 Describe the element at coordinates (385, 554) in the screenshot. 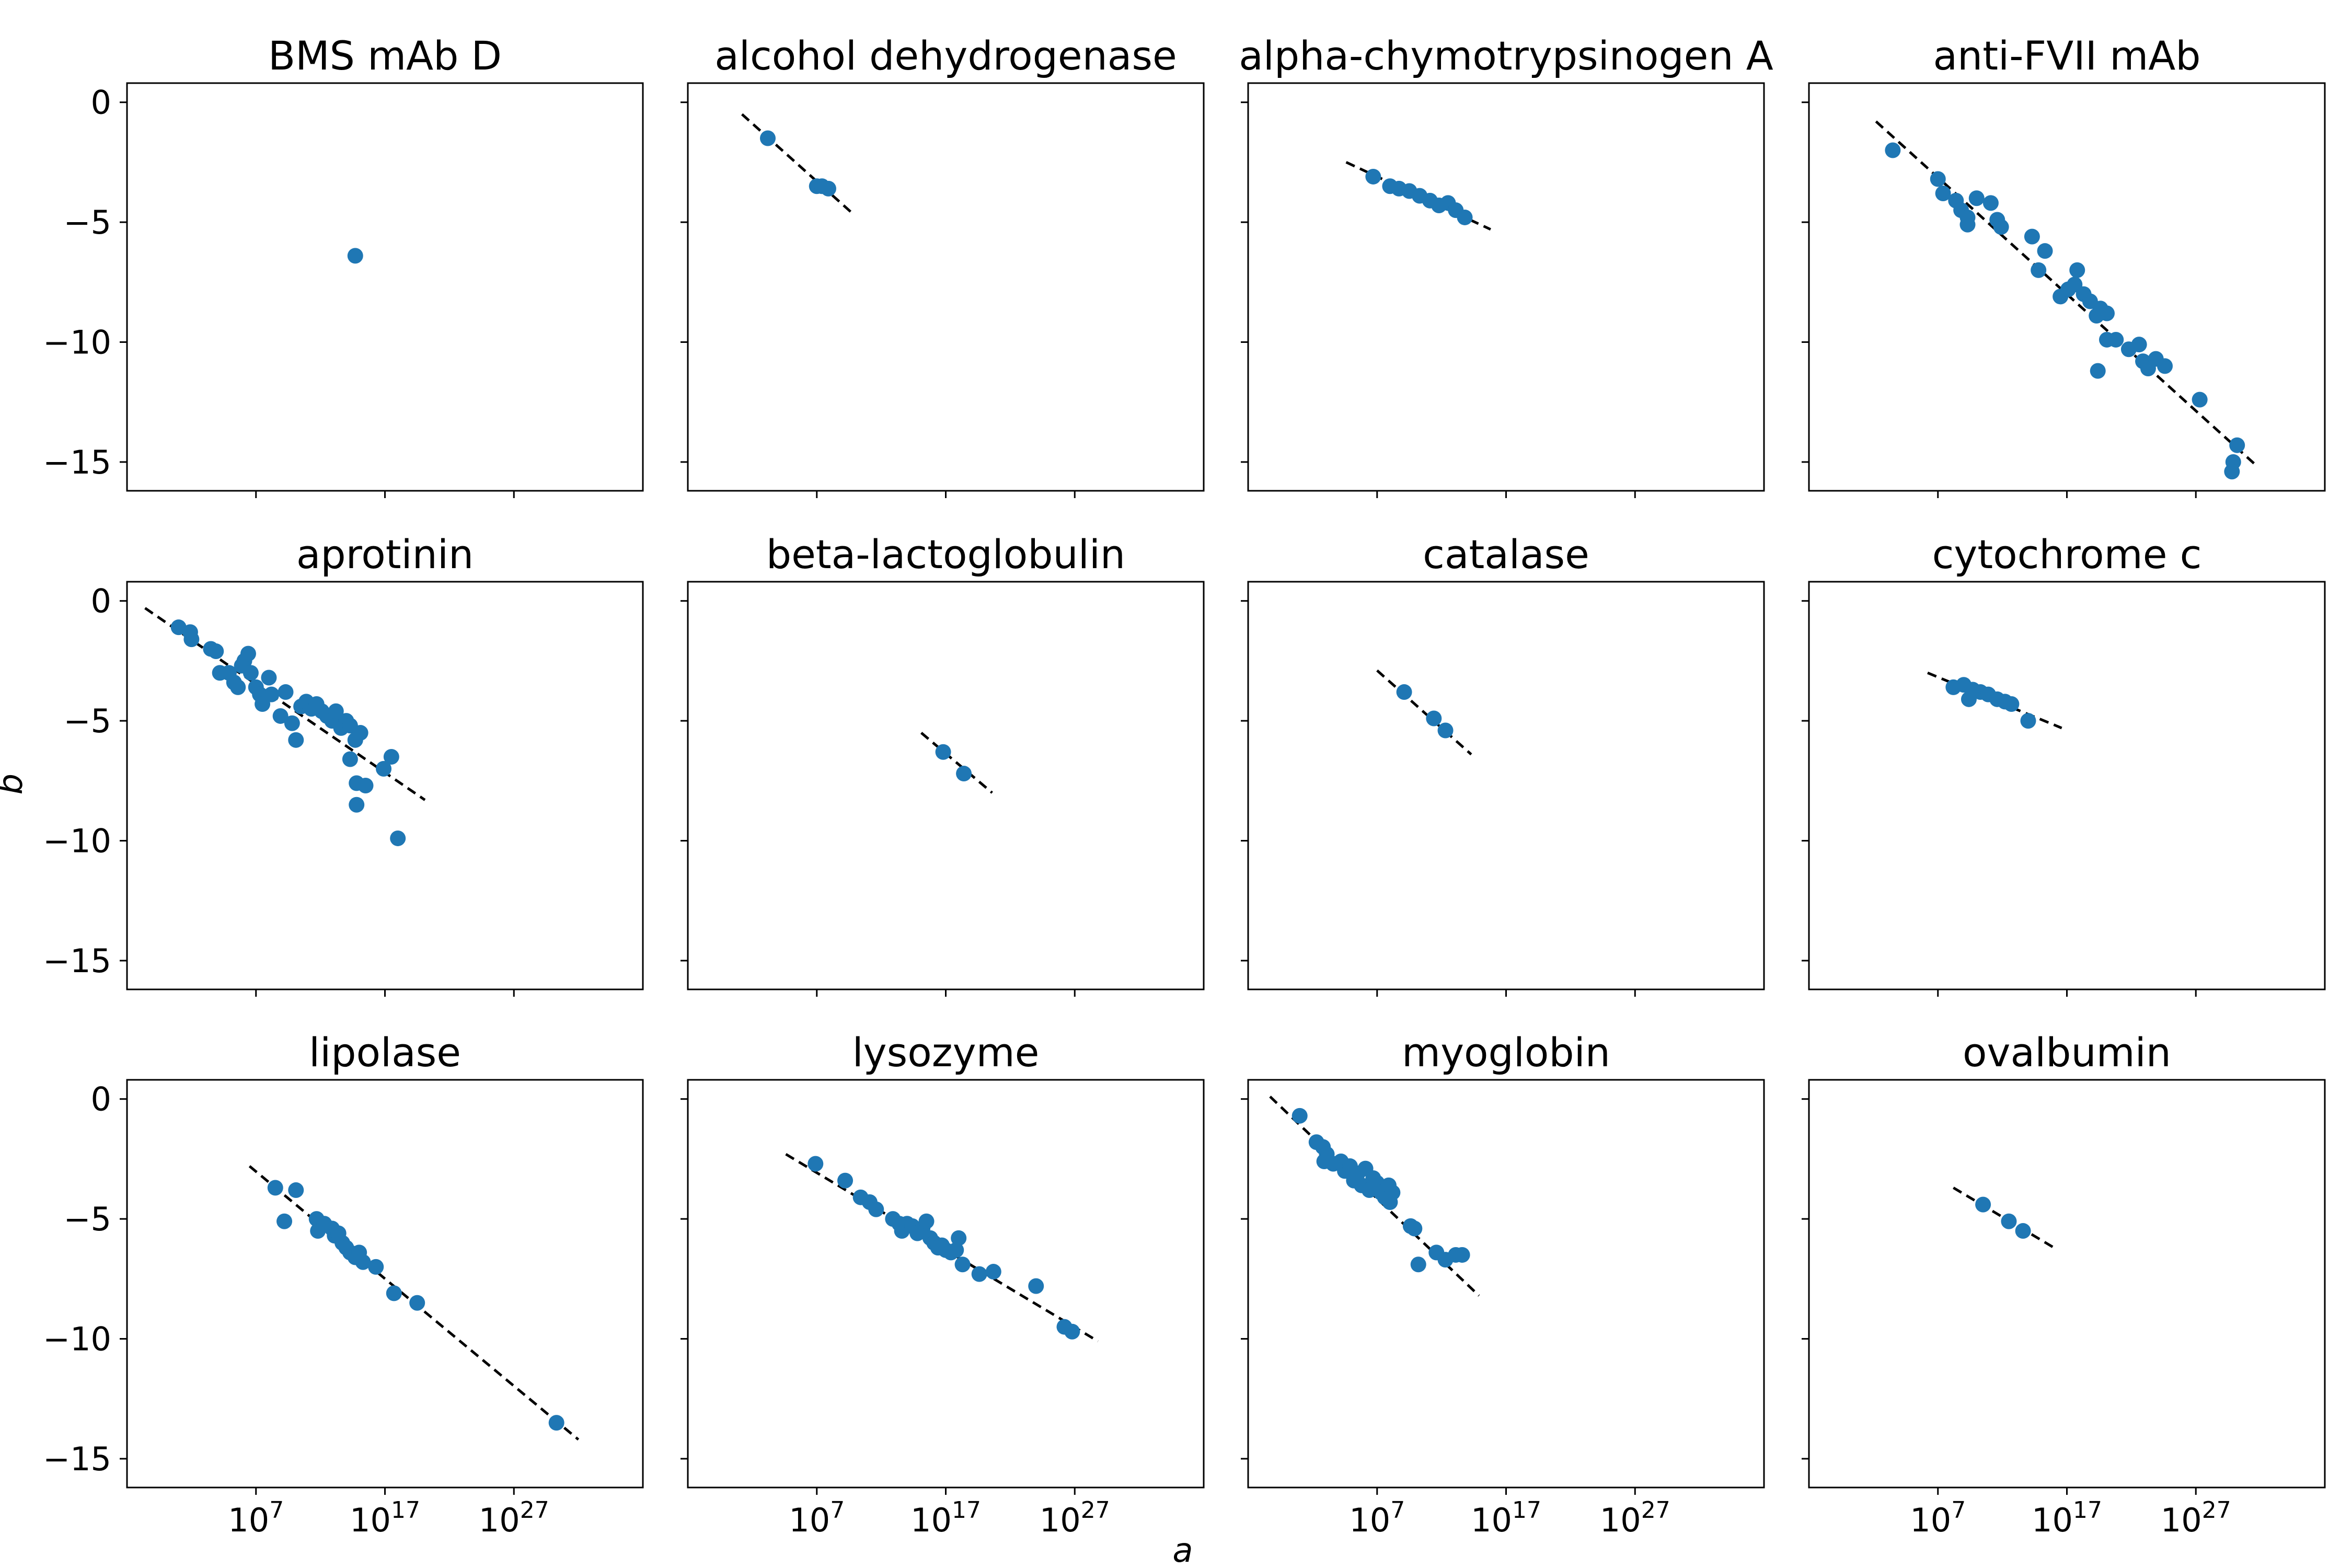

I see `panel-title: aprotinin` at that location.